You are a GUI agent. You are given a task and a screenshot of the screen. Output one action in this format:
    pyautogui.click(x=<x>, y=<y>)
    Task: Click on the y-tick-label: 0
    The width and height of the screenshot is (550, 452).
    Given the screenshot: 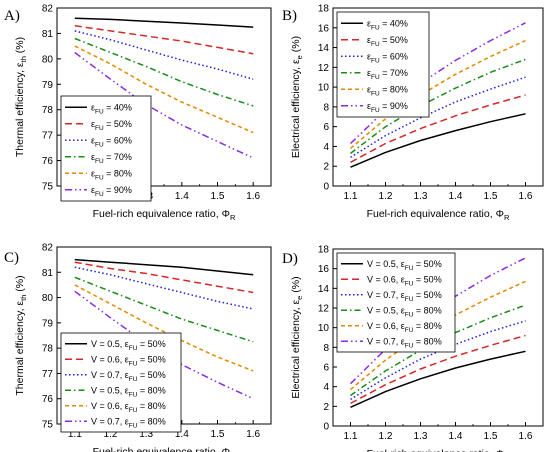 What is the action you would take?
    pyautogui.click(x=326, y=427)
    